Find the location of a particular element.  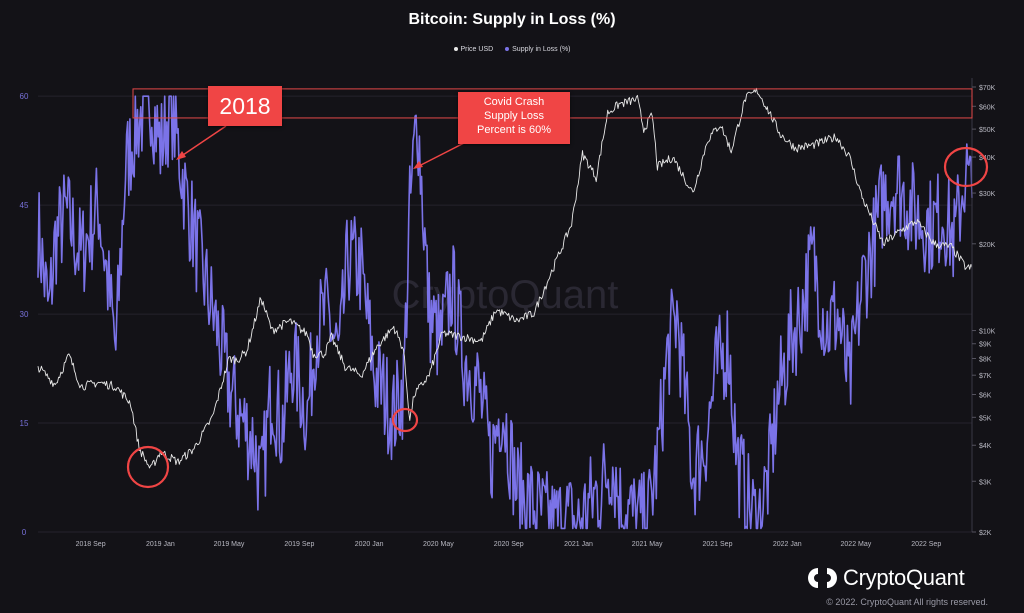

brand-logo: CryptoQuant is located at coordinates (898, 578).